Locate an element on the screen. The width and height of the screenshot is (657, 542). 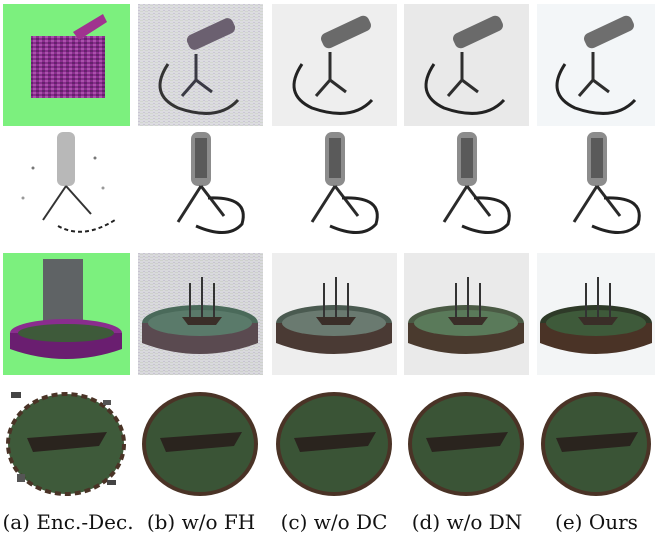
image-r3-d is located at coordinates (466, 314).